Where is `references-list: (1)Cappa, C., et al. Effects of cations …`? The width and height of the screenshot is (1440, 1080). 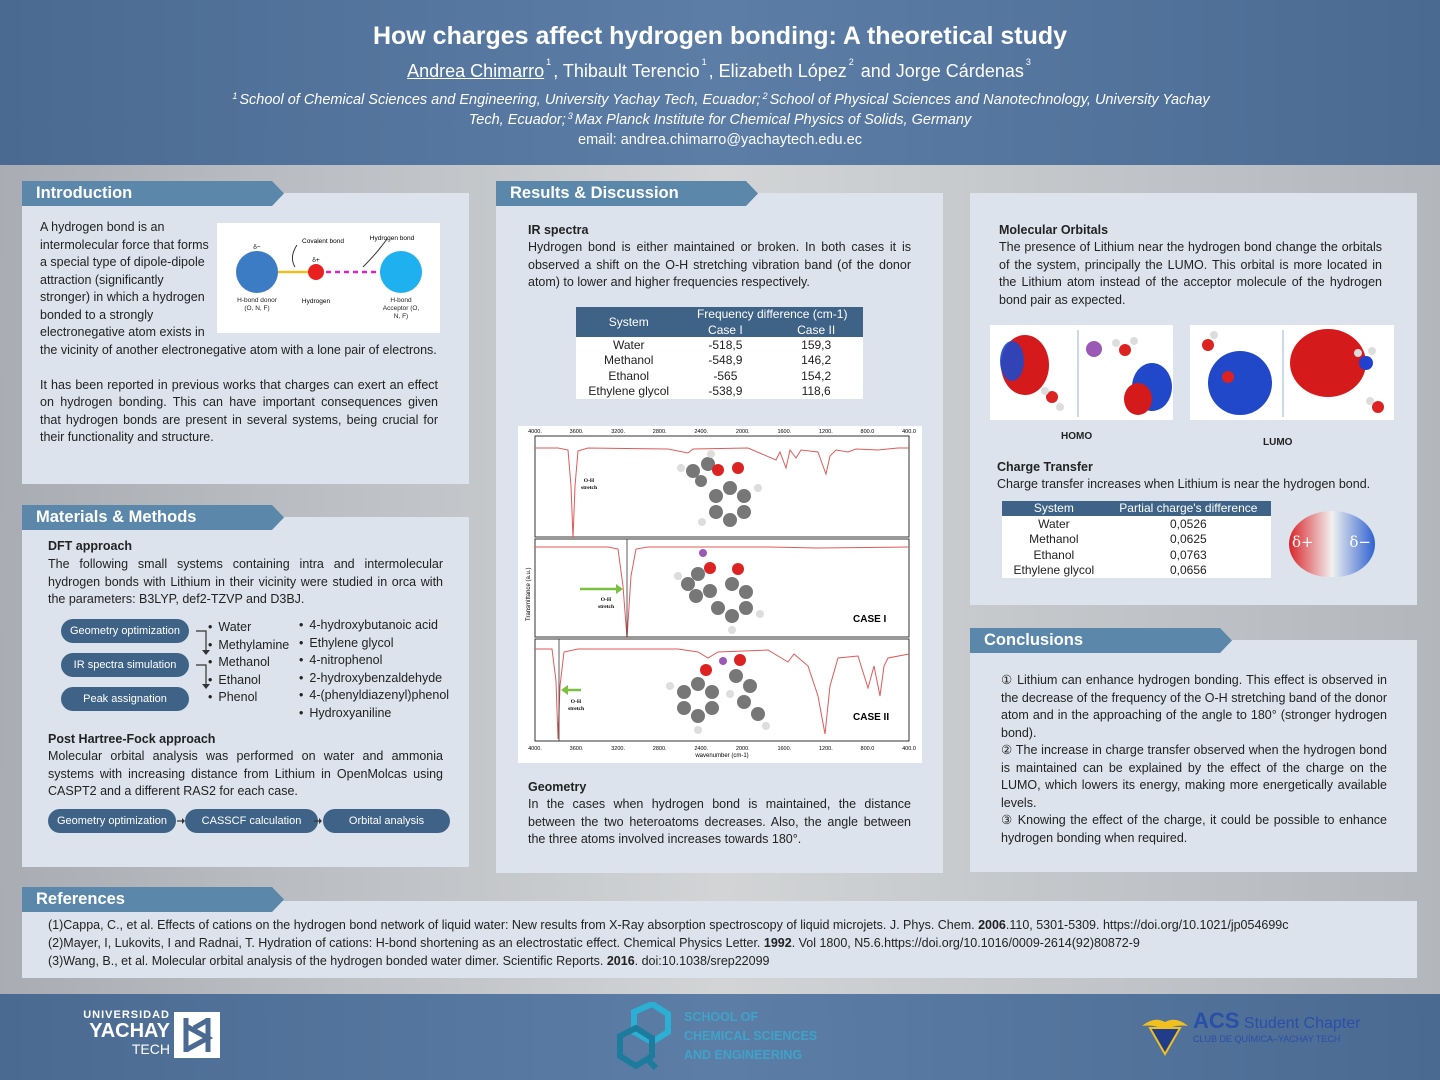 references-list: (1)Cappa, C., et al. Effects of cations … is located at coordinates (728, 943).